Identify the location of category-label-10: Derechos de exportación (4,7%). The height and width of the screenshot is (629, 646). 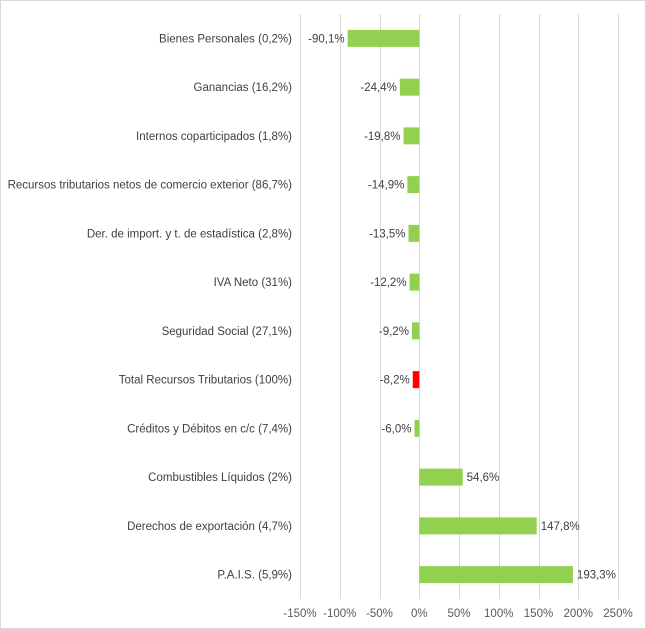
(209, 527).